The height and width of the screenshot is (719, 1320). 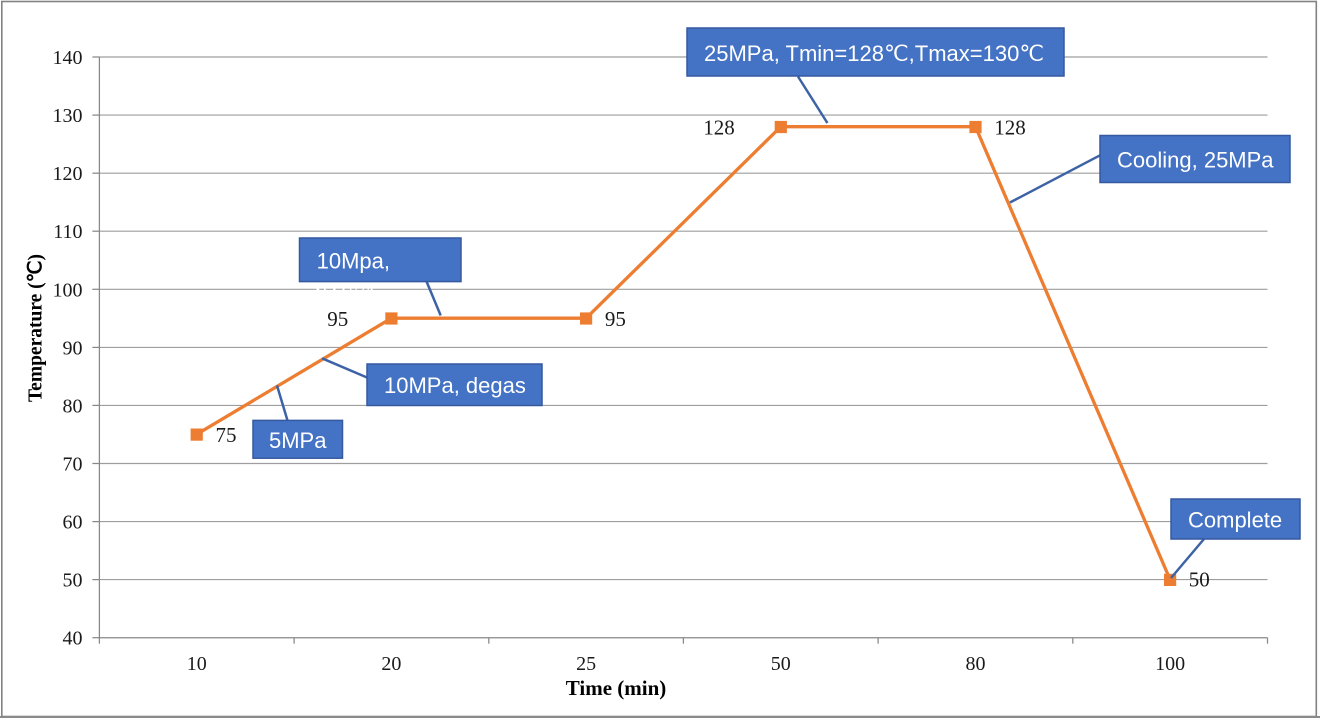 I want to click on svg-text: 10Mpa,, so click(x=353, y=260).